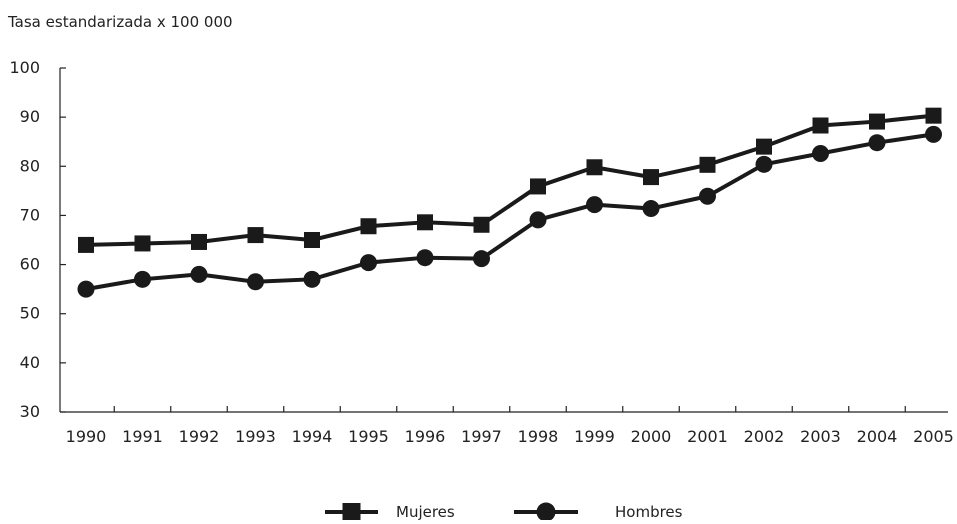  What do you see at coordinates (24, 67) in the screenshot?
I see `y-tick-label: 100` at bounding box center [24, 67].